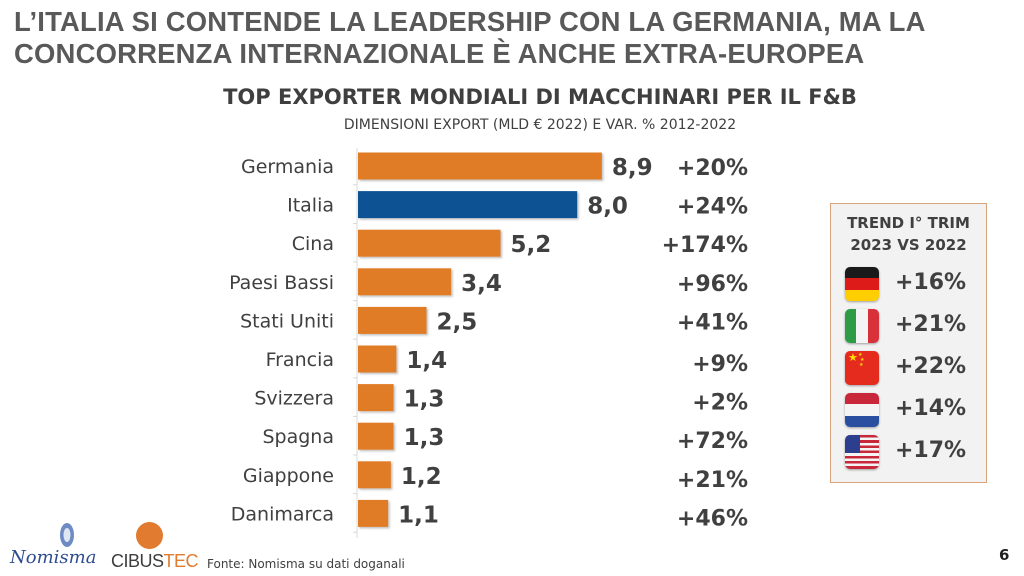 The height and width of the screenshot is (576, 1024). What do you see at coordinates (862, 284) in the screenshot?
I see `germany-flag-icon` at bounding box center [862, 284].